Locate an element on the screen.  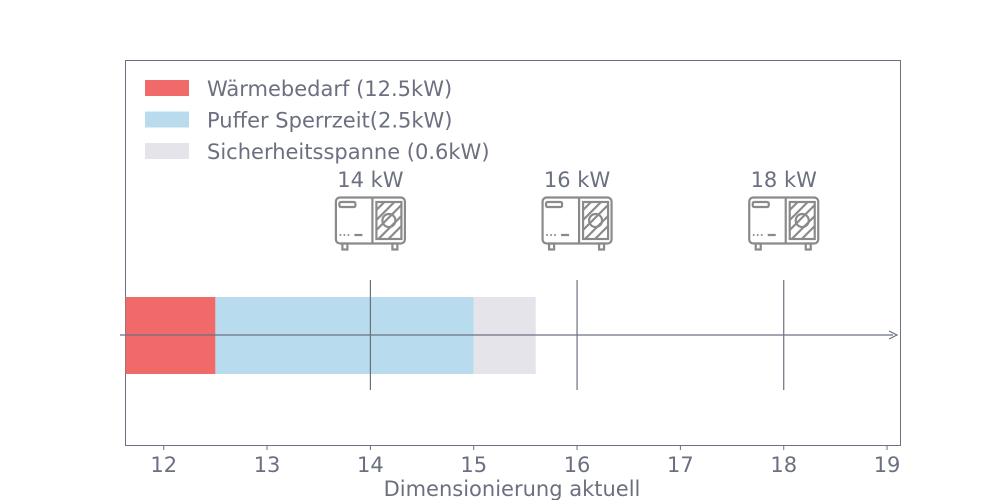
legend-label-2: Sicherheitsspanne (0.6kW) is located at coordinates (348, 152).